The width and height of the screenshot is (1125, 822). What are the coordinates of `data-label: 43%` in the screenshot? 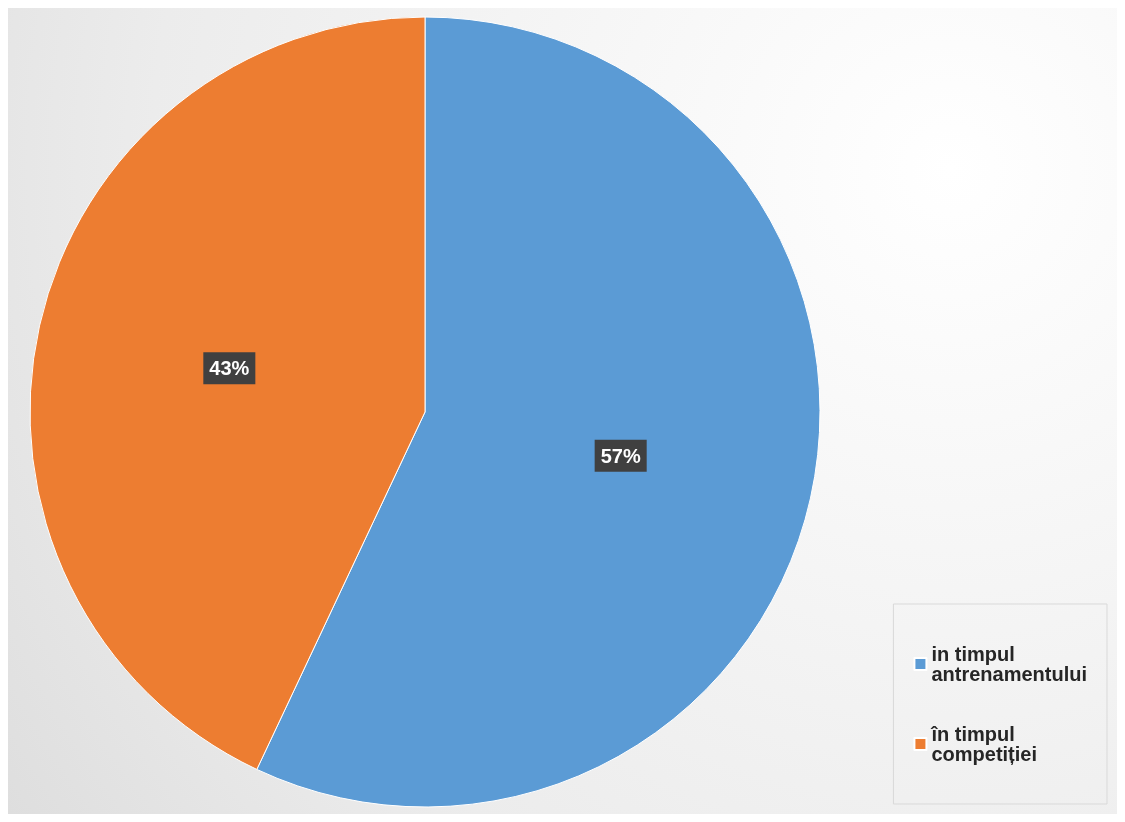 It's located at (229, 368).